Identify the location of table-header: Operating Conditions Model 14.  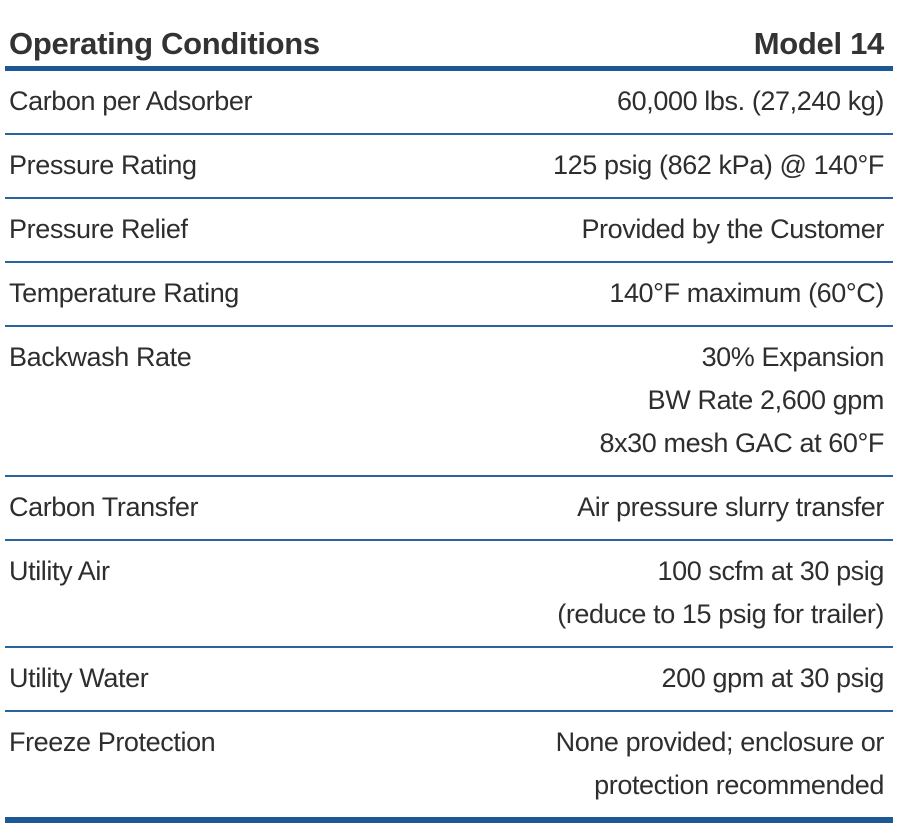
(449, 35).